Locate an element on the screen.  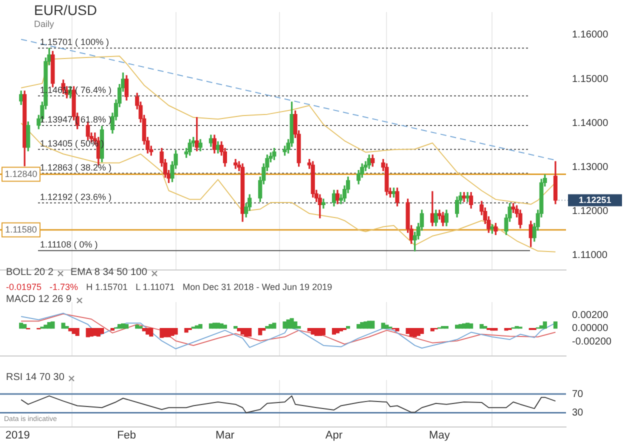
y-tick-label: 0.00200 is located at coordinates (590, 315).